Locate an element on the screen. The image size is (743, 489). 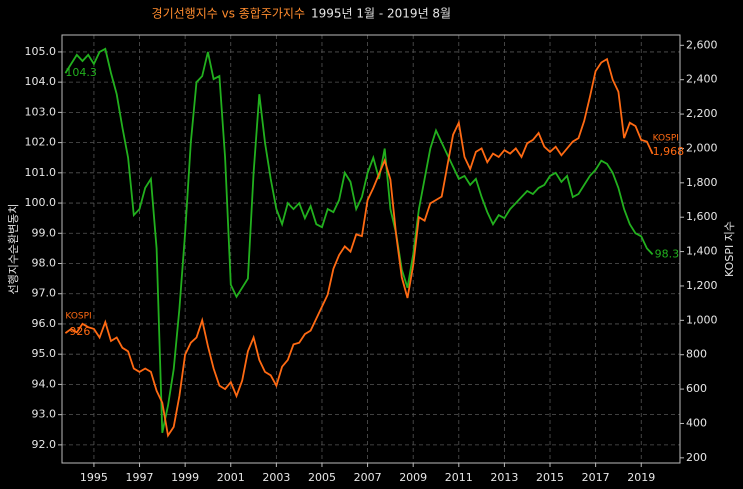
y-tick-label: 101.0 is located at coordinates (41, 172).